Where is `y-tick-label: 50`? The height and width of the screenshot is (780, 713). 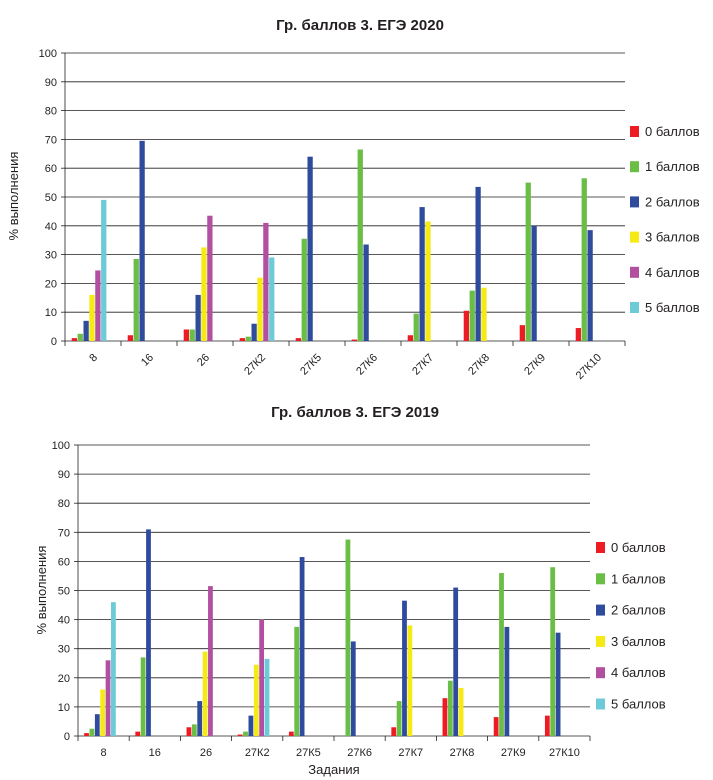
y-tick-label: 50 is located at coordinates (51, 198).